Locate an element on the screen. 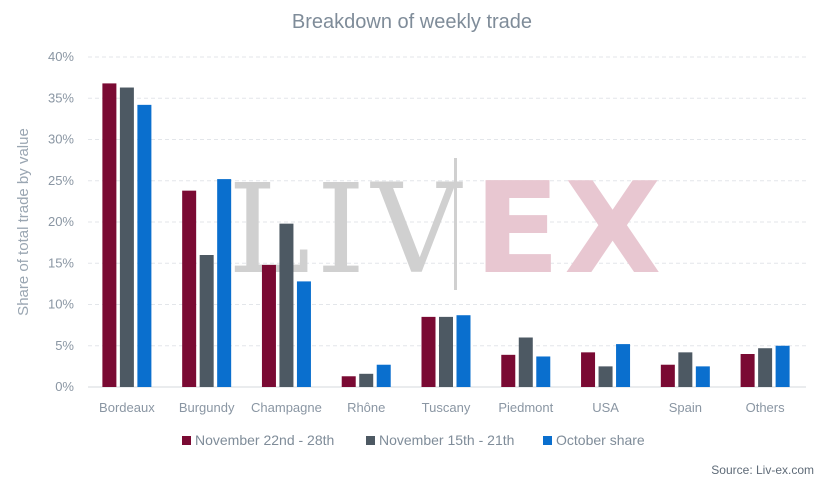 This screenshot has width=840, height=492. y-tick-label: 40% is located at coordinates (61, 56).